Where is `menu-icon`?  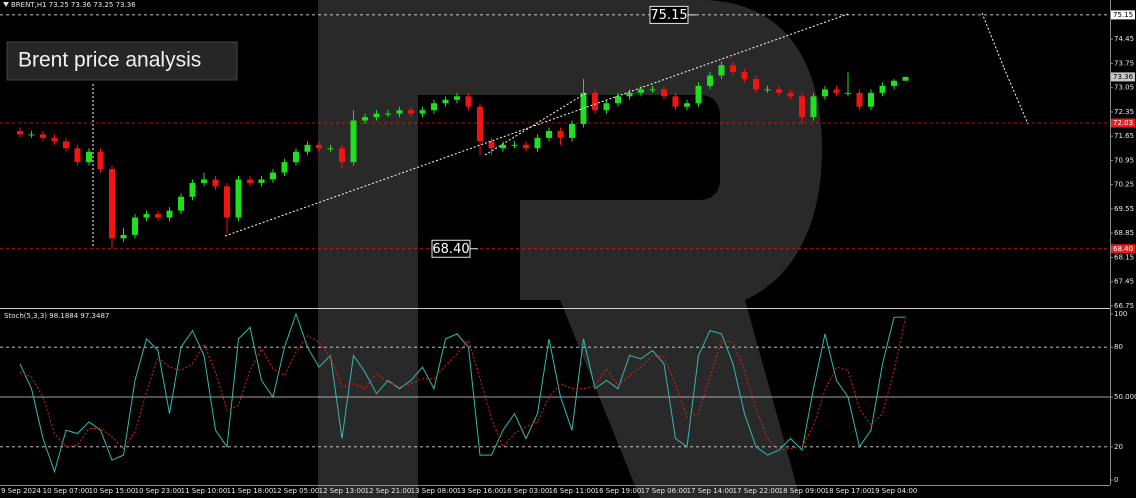 menu-icon is located at coordinates (6, 4).